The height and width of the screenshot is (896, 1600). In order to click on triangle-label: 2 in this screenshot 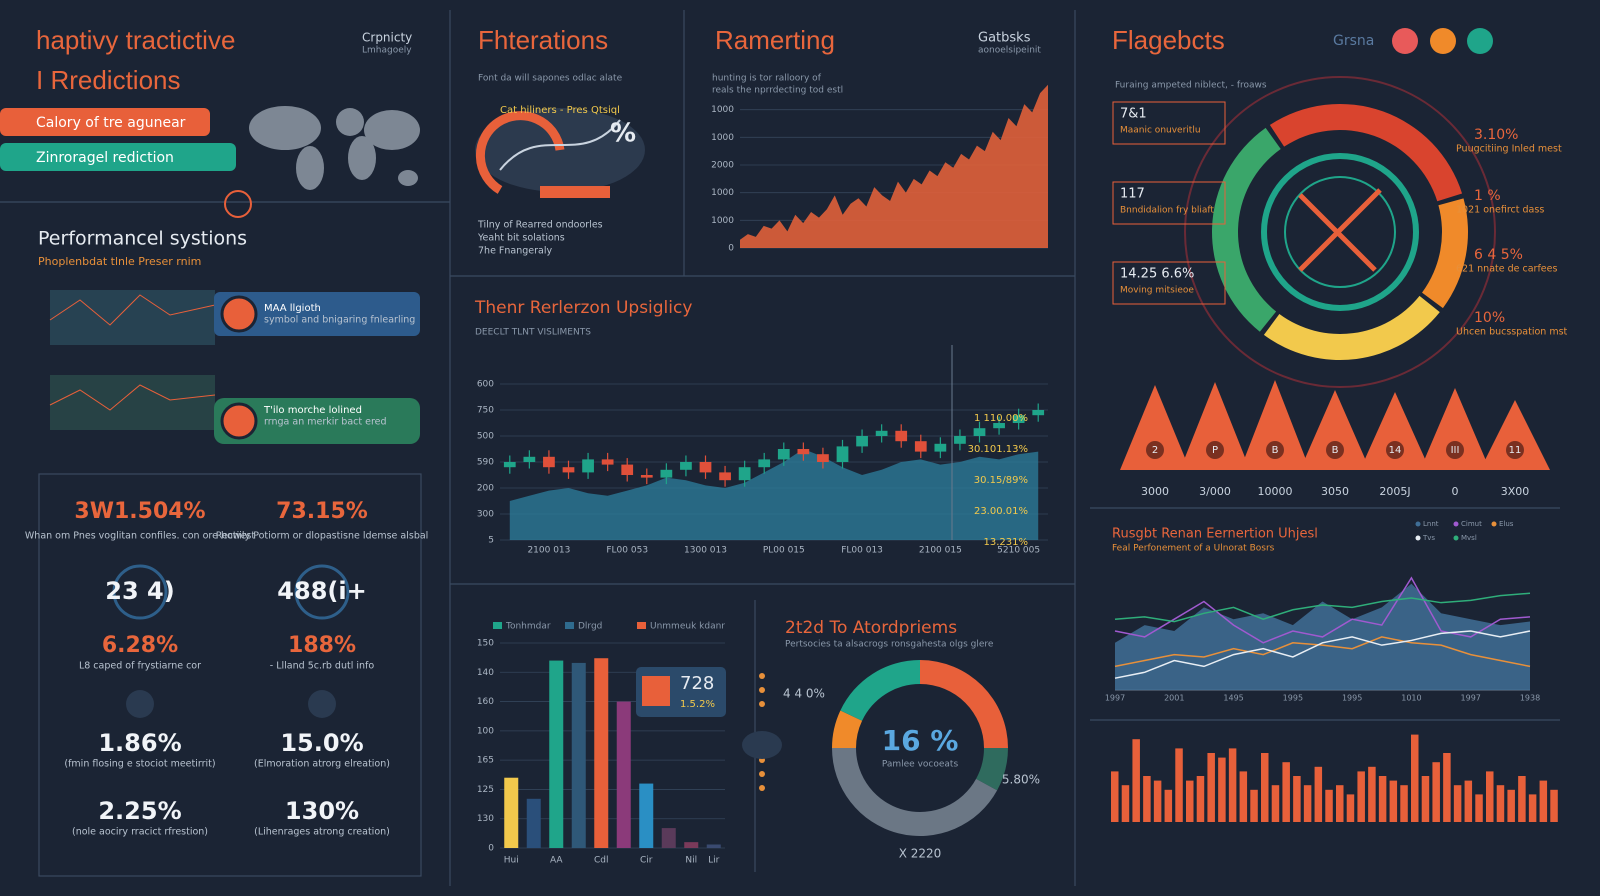, I will do `click(1155, 450)`.